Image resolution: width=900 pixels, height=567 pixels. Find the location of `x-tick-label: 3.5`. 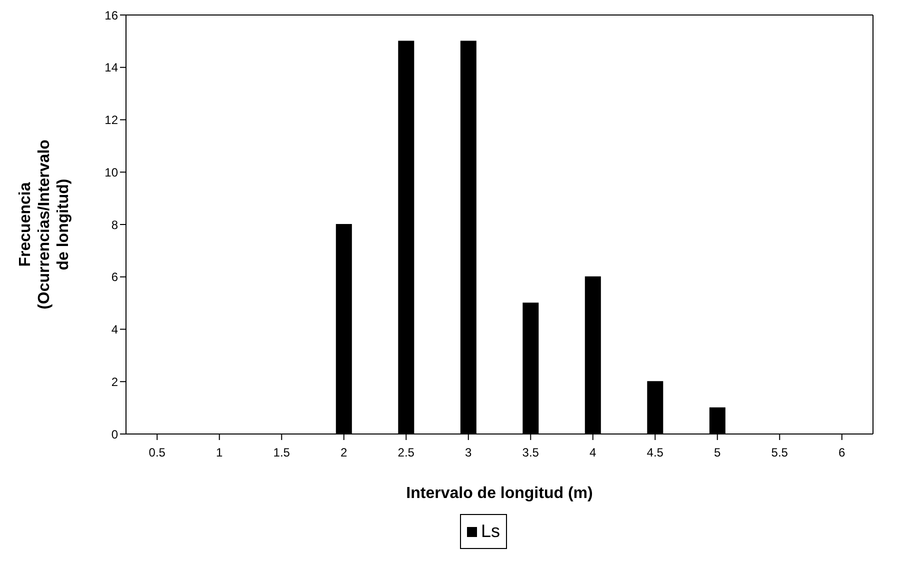

x-tick-label: 3.5 is located at coordinates (531, 453).